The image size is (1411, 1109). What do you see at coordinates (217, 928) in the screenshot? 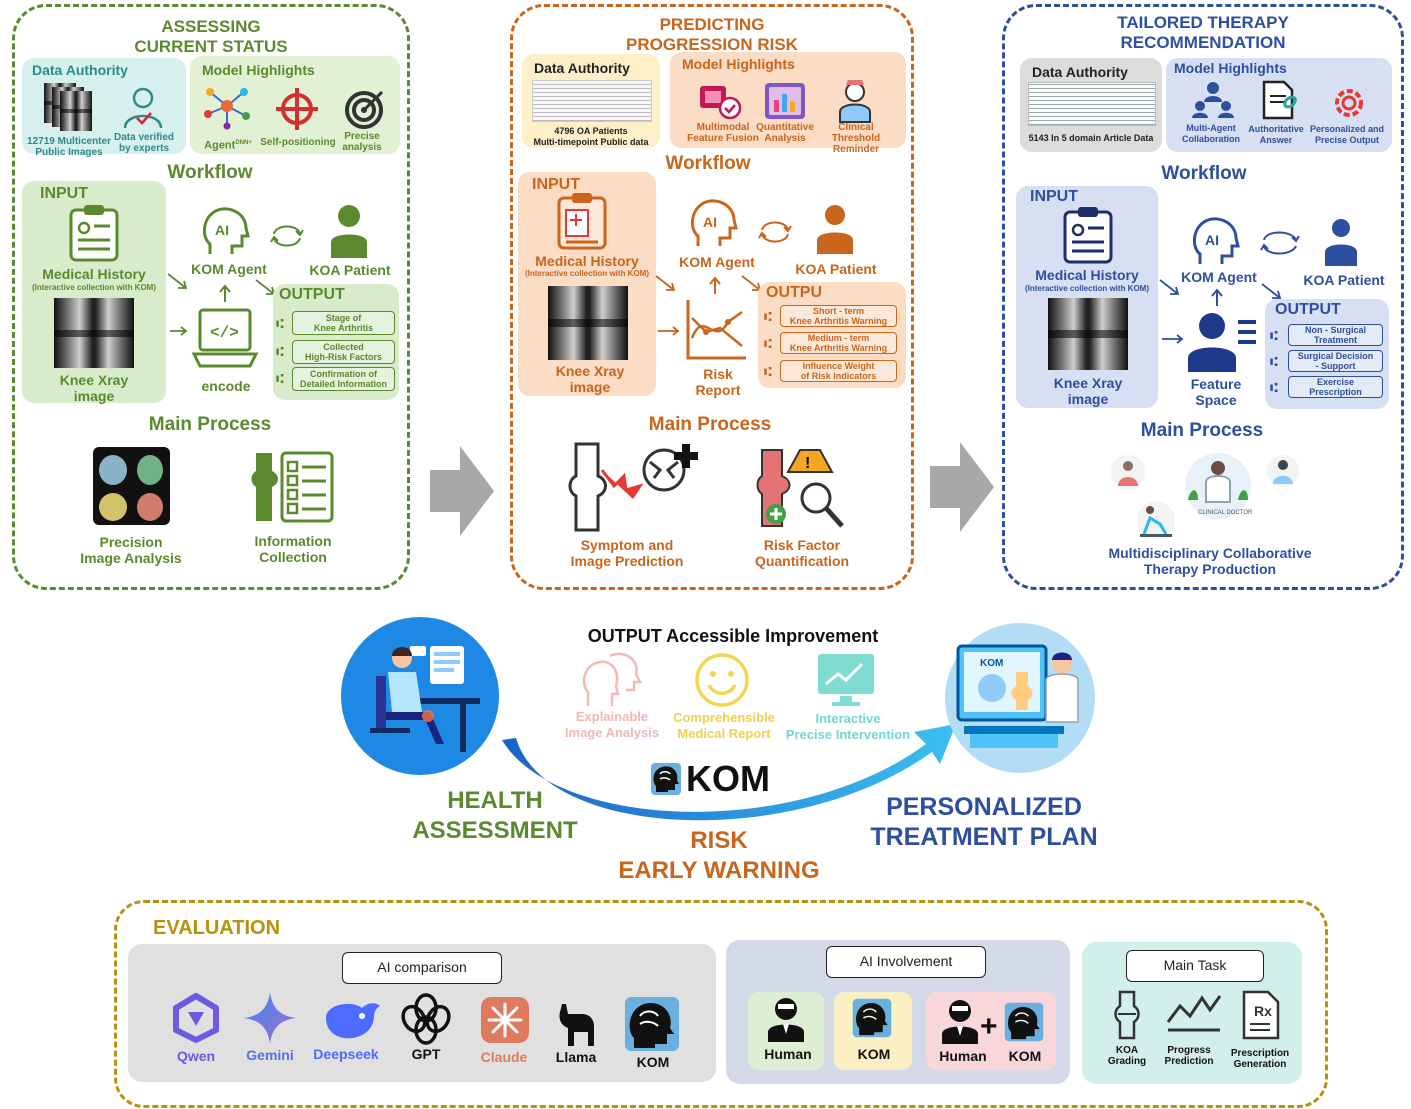
I see `evaluation-title: EVALUATION` at bounding box center [217, 928].